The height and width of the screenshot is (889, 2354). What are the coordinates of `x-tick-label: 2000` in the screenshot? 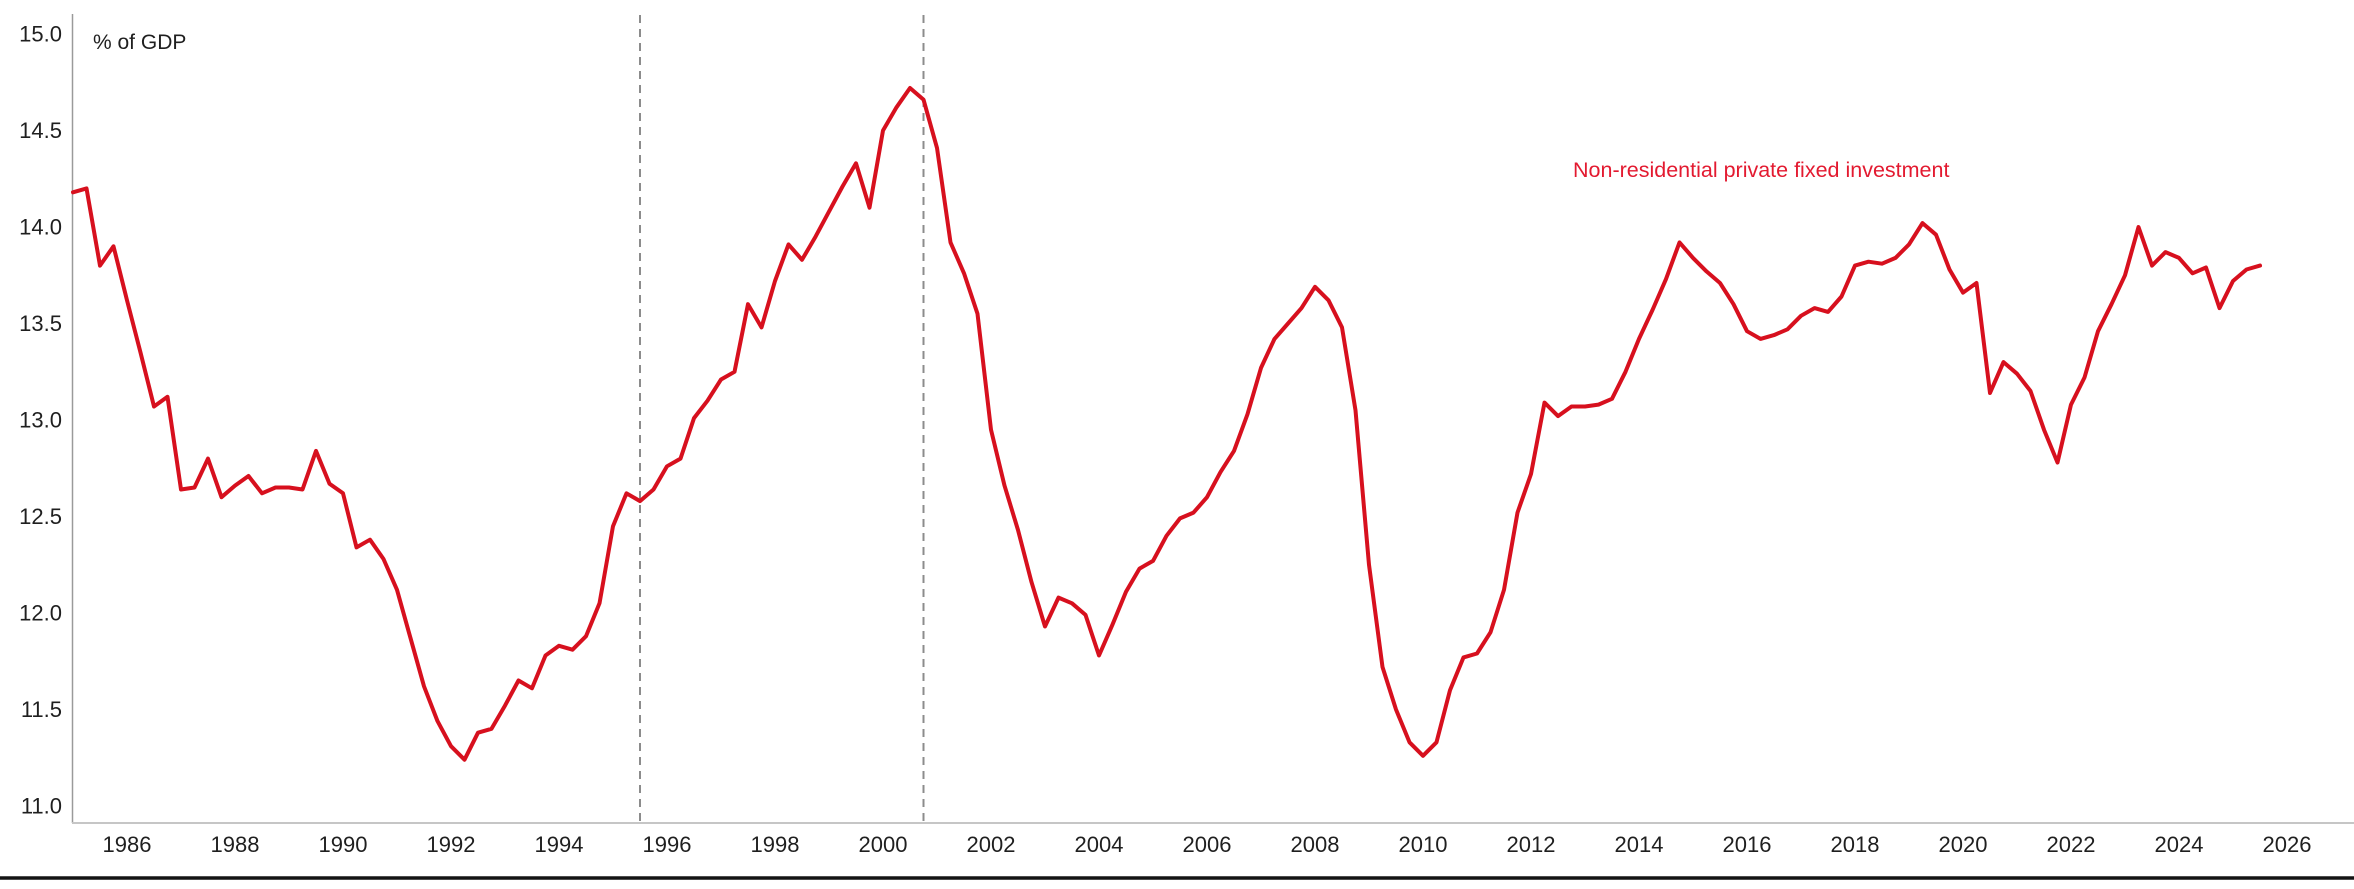 It's located at (883, 844).